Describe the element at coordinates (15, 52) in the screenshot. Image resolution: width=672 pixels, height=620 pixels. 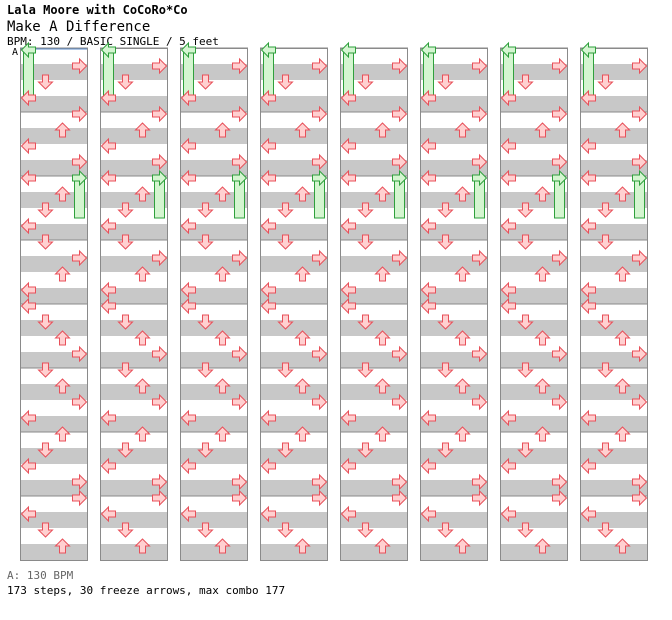
I see `section-label: A` at that location.